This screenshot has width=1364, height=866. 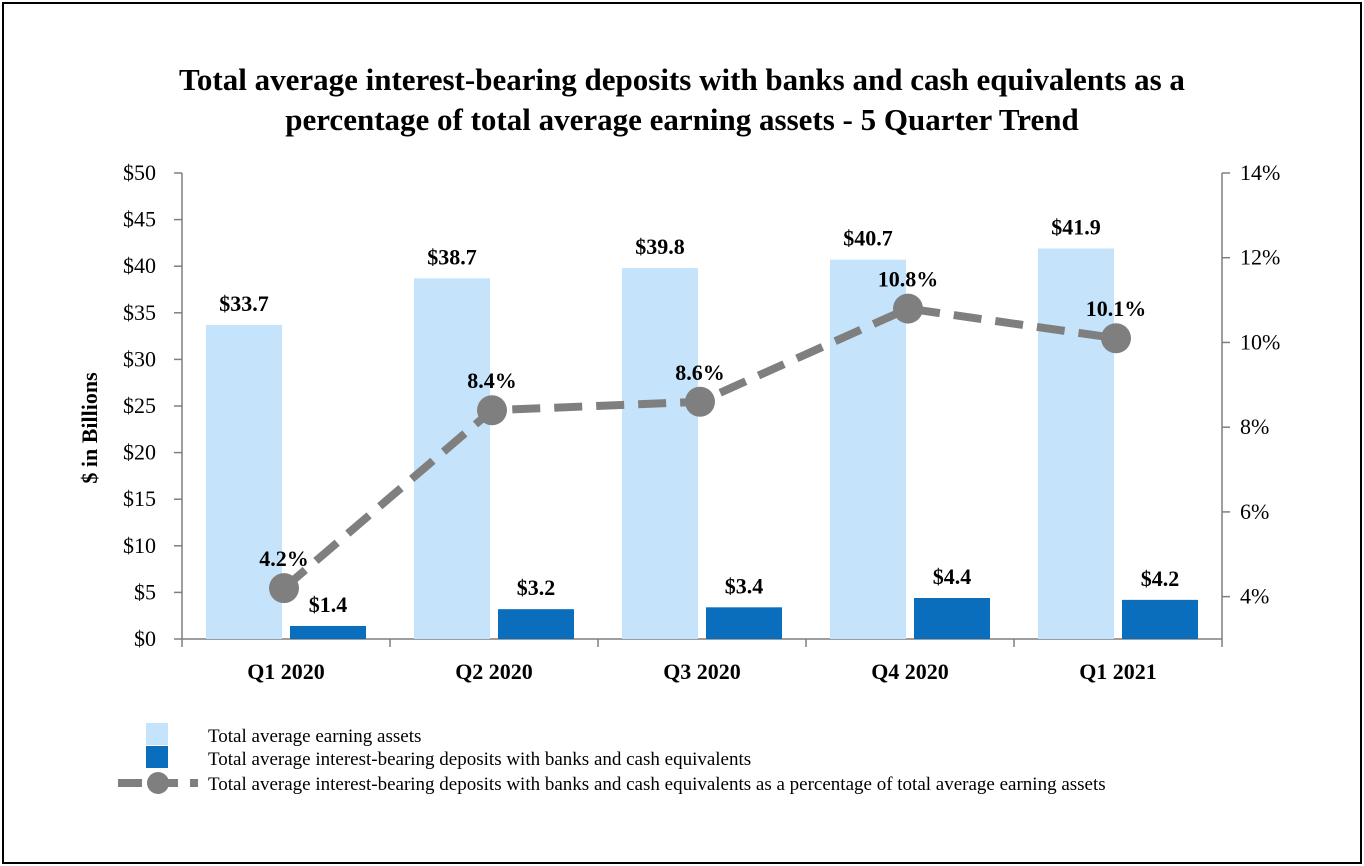 What do you see at coordinates (1118, 671) in the screenshot?
I see `x-tick-label: Q1 2021` at bounding box center [1118, 671].